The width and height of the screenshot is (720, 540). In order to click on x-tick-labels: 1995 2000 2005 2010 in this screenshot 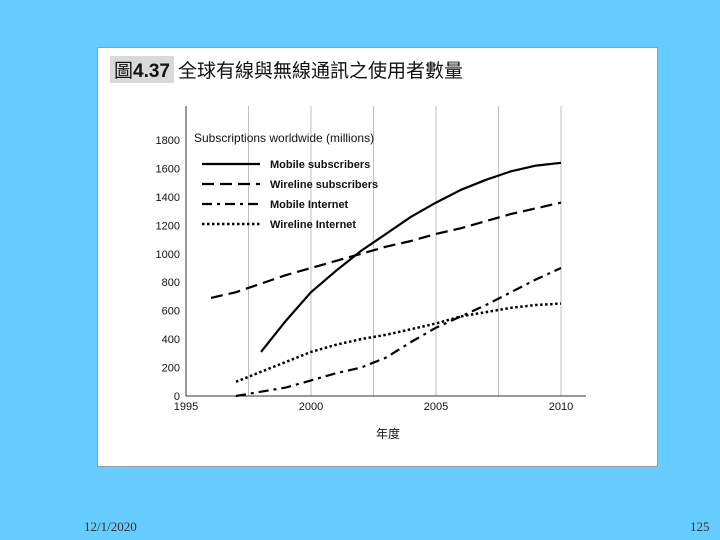, I will do `click(373, 407)`.